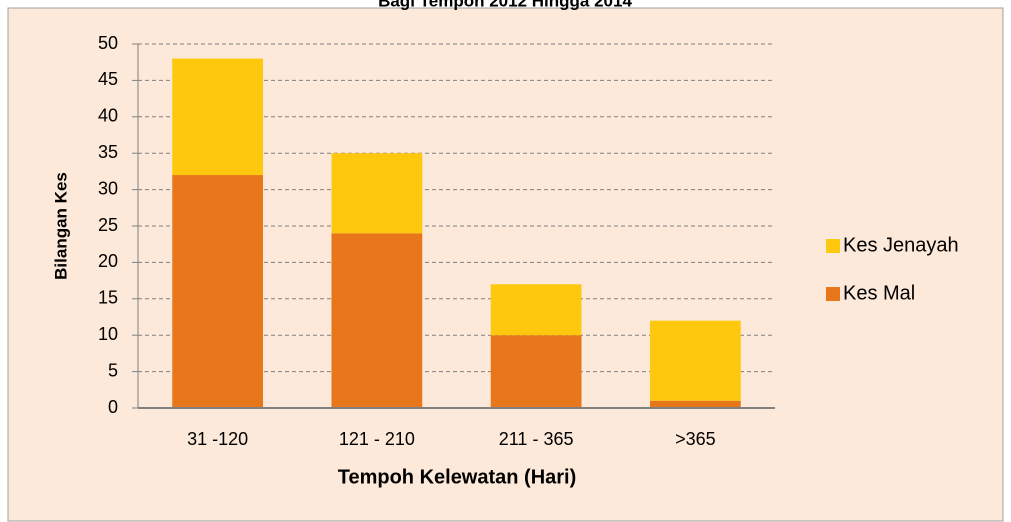 This screenshot has width=1011, height=522. Describe the element at coordinates (505, 5) in the screenshot. I see `chart-title: Bagi Tempoh 2012 Hingga 2014` at that location.